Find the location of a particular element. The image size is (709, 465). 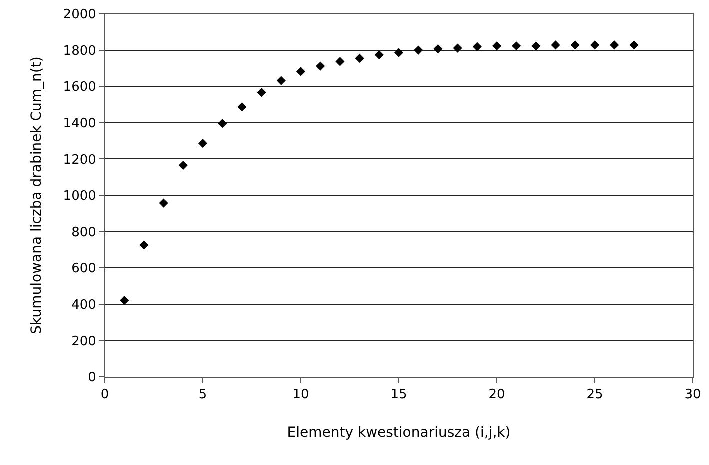

x-tick-label: 15 is located at coordinates (399, 395).